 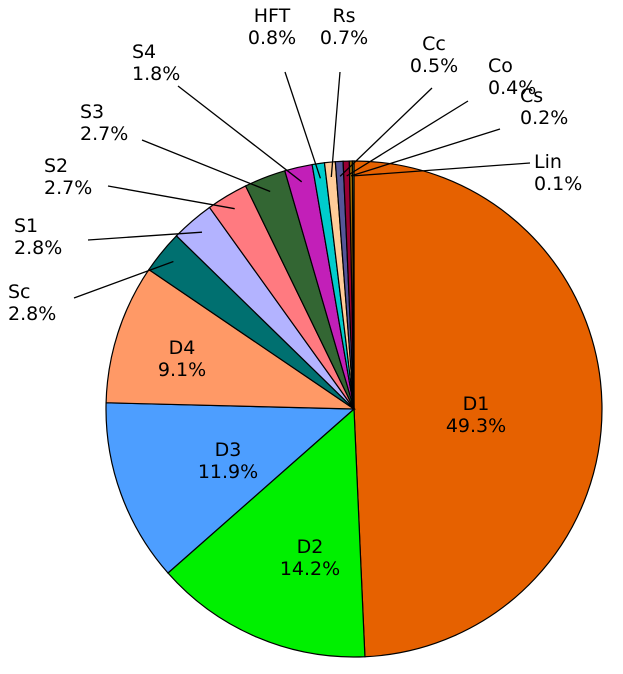 What do you see at coordinates (272, 16) in the screenshot?
I see `slice-label-hft-name: HFT` at bounding box center [272, 16].